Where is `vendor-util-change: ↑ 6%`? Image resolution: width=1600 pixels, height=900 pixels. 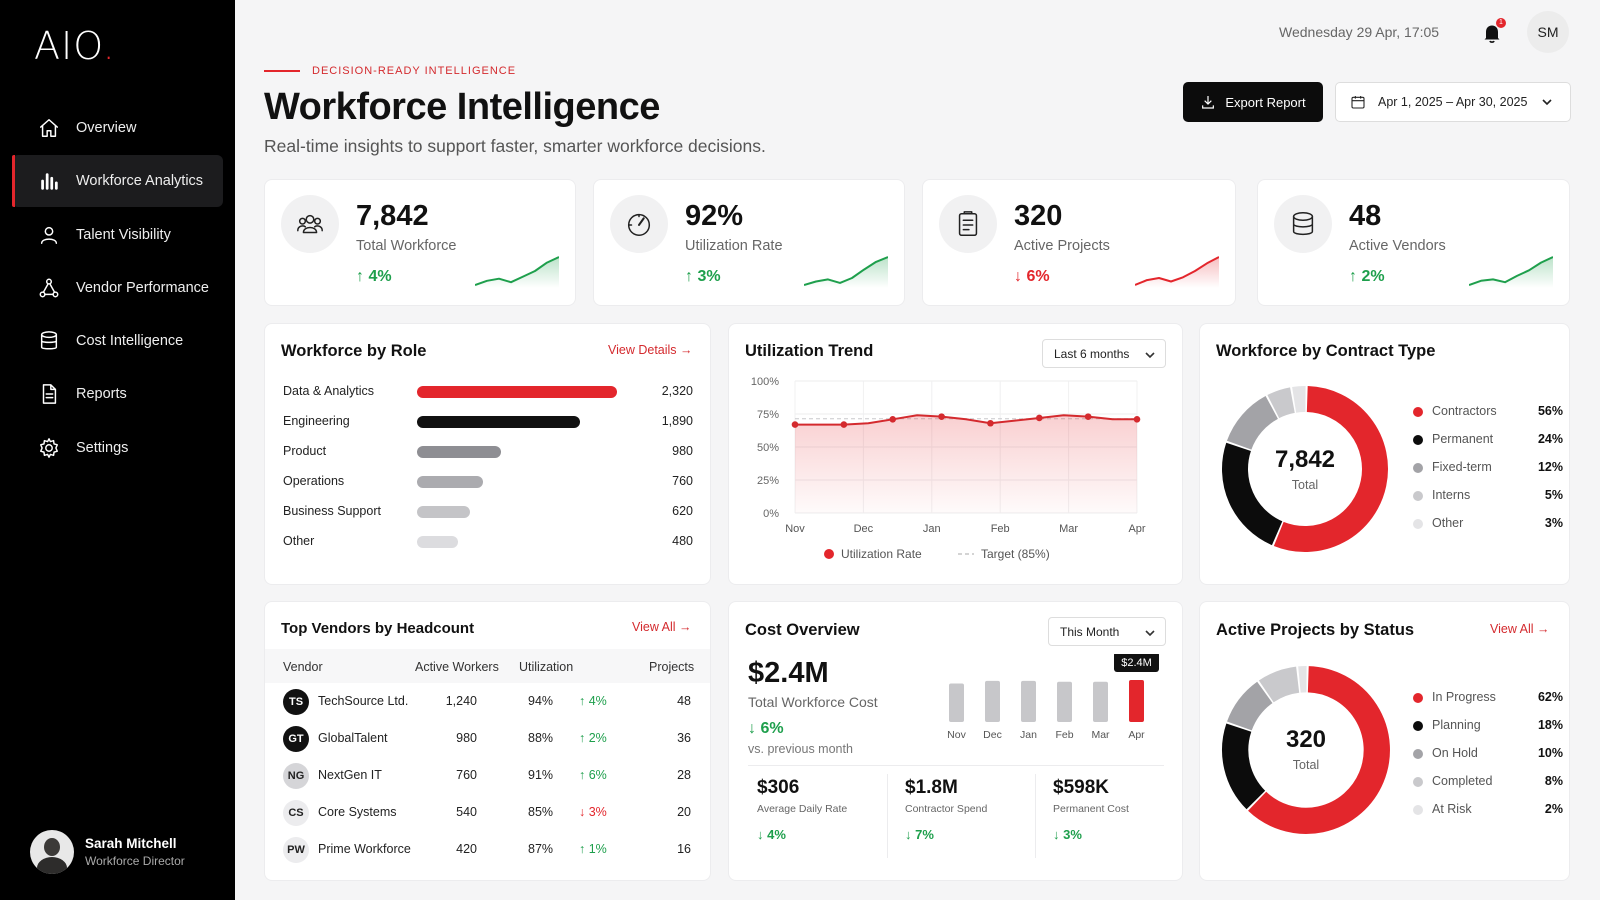
vendor-util-change: ↑ 6% is located at coordinates (593, 775).